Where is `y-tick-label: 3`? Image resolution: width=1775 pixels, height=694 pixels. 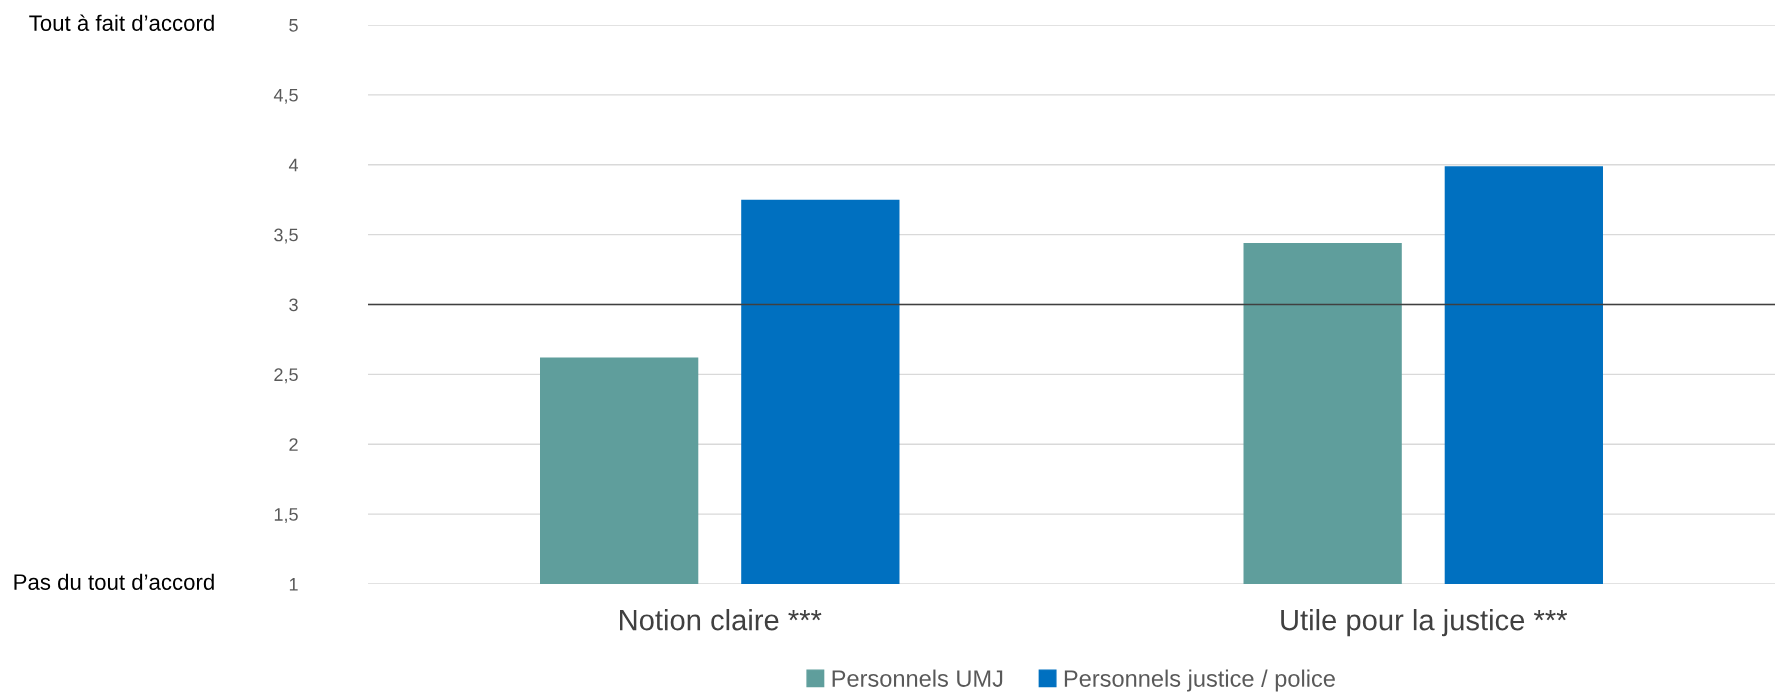 y-tick-label: 3 is located at coordinates (293, 305).